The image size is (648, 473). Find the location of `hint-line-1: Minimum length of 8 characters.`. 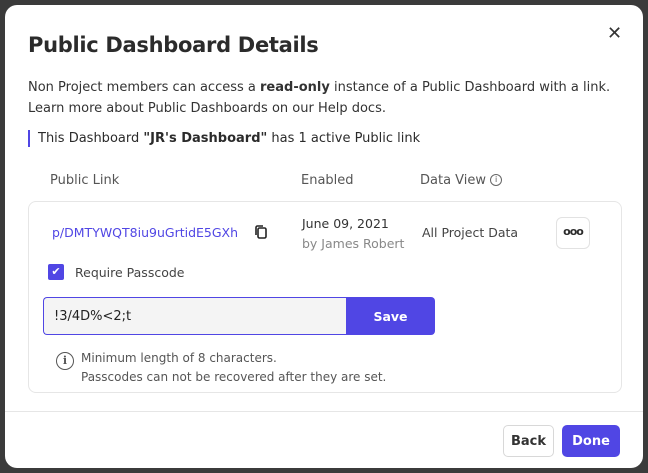

hint-line-1: Minimum length of 8 characters. is located at coordinates (179, 358).